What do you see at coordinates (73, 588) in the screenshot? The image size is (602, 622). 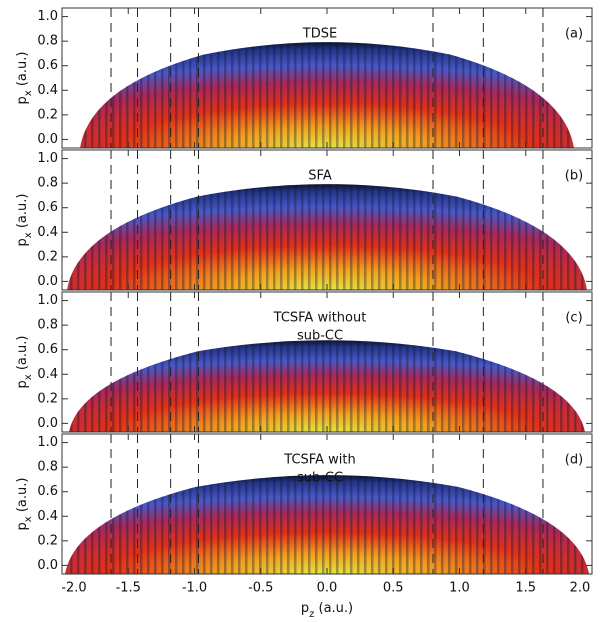 I see `x-tick-label: -2.0` at bounding box center [73, 588].